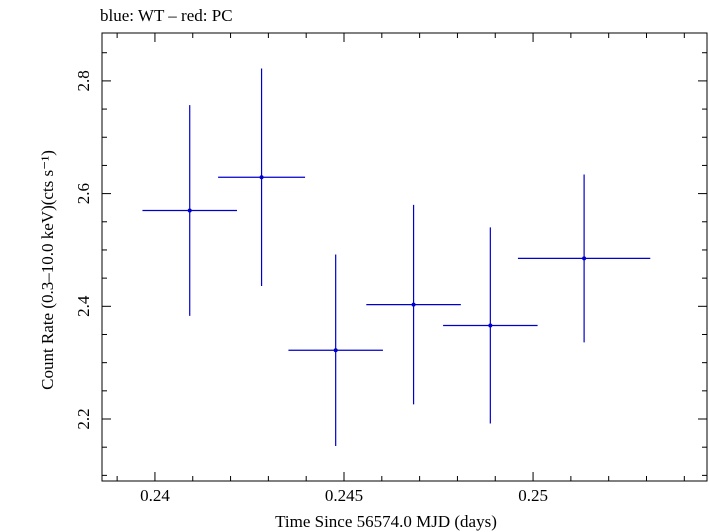 Image resolution: width=709 pixels, height=532 pixels. Describe the element at coordinates (155, 495) in the screenshot. I see `x-tick-label: 0.24` at that location.